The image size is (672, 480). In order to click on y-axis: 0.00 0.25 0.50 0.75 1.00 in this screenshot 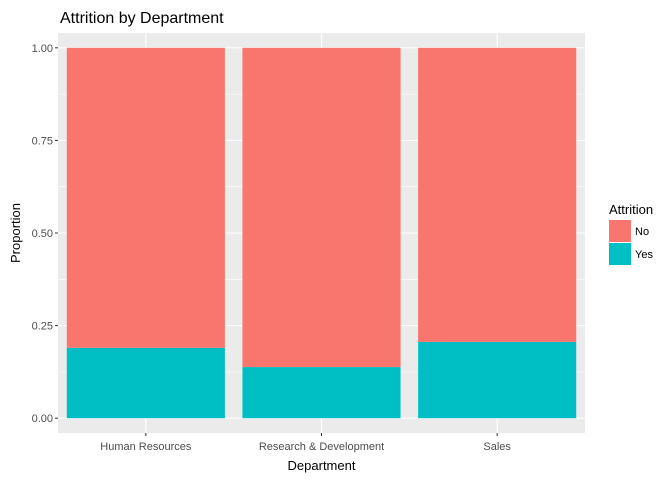, I will do `click(45, 234)`.